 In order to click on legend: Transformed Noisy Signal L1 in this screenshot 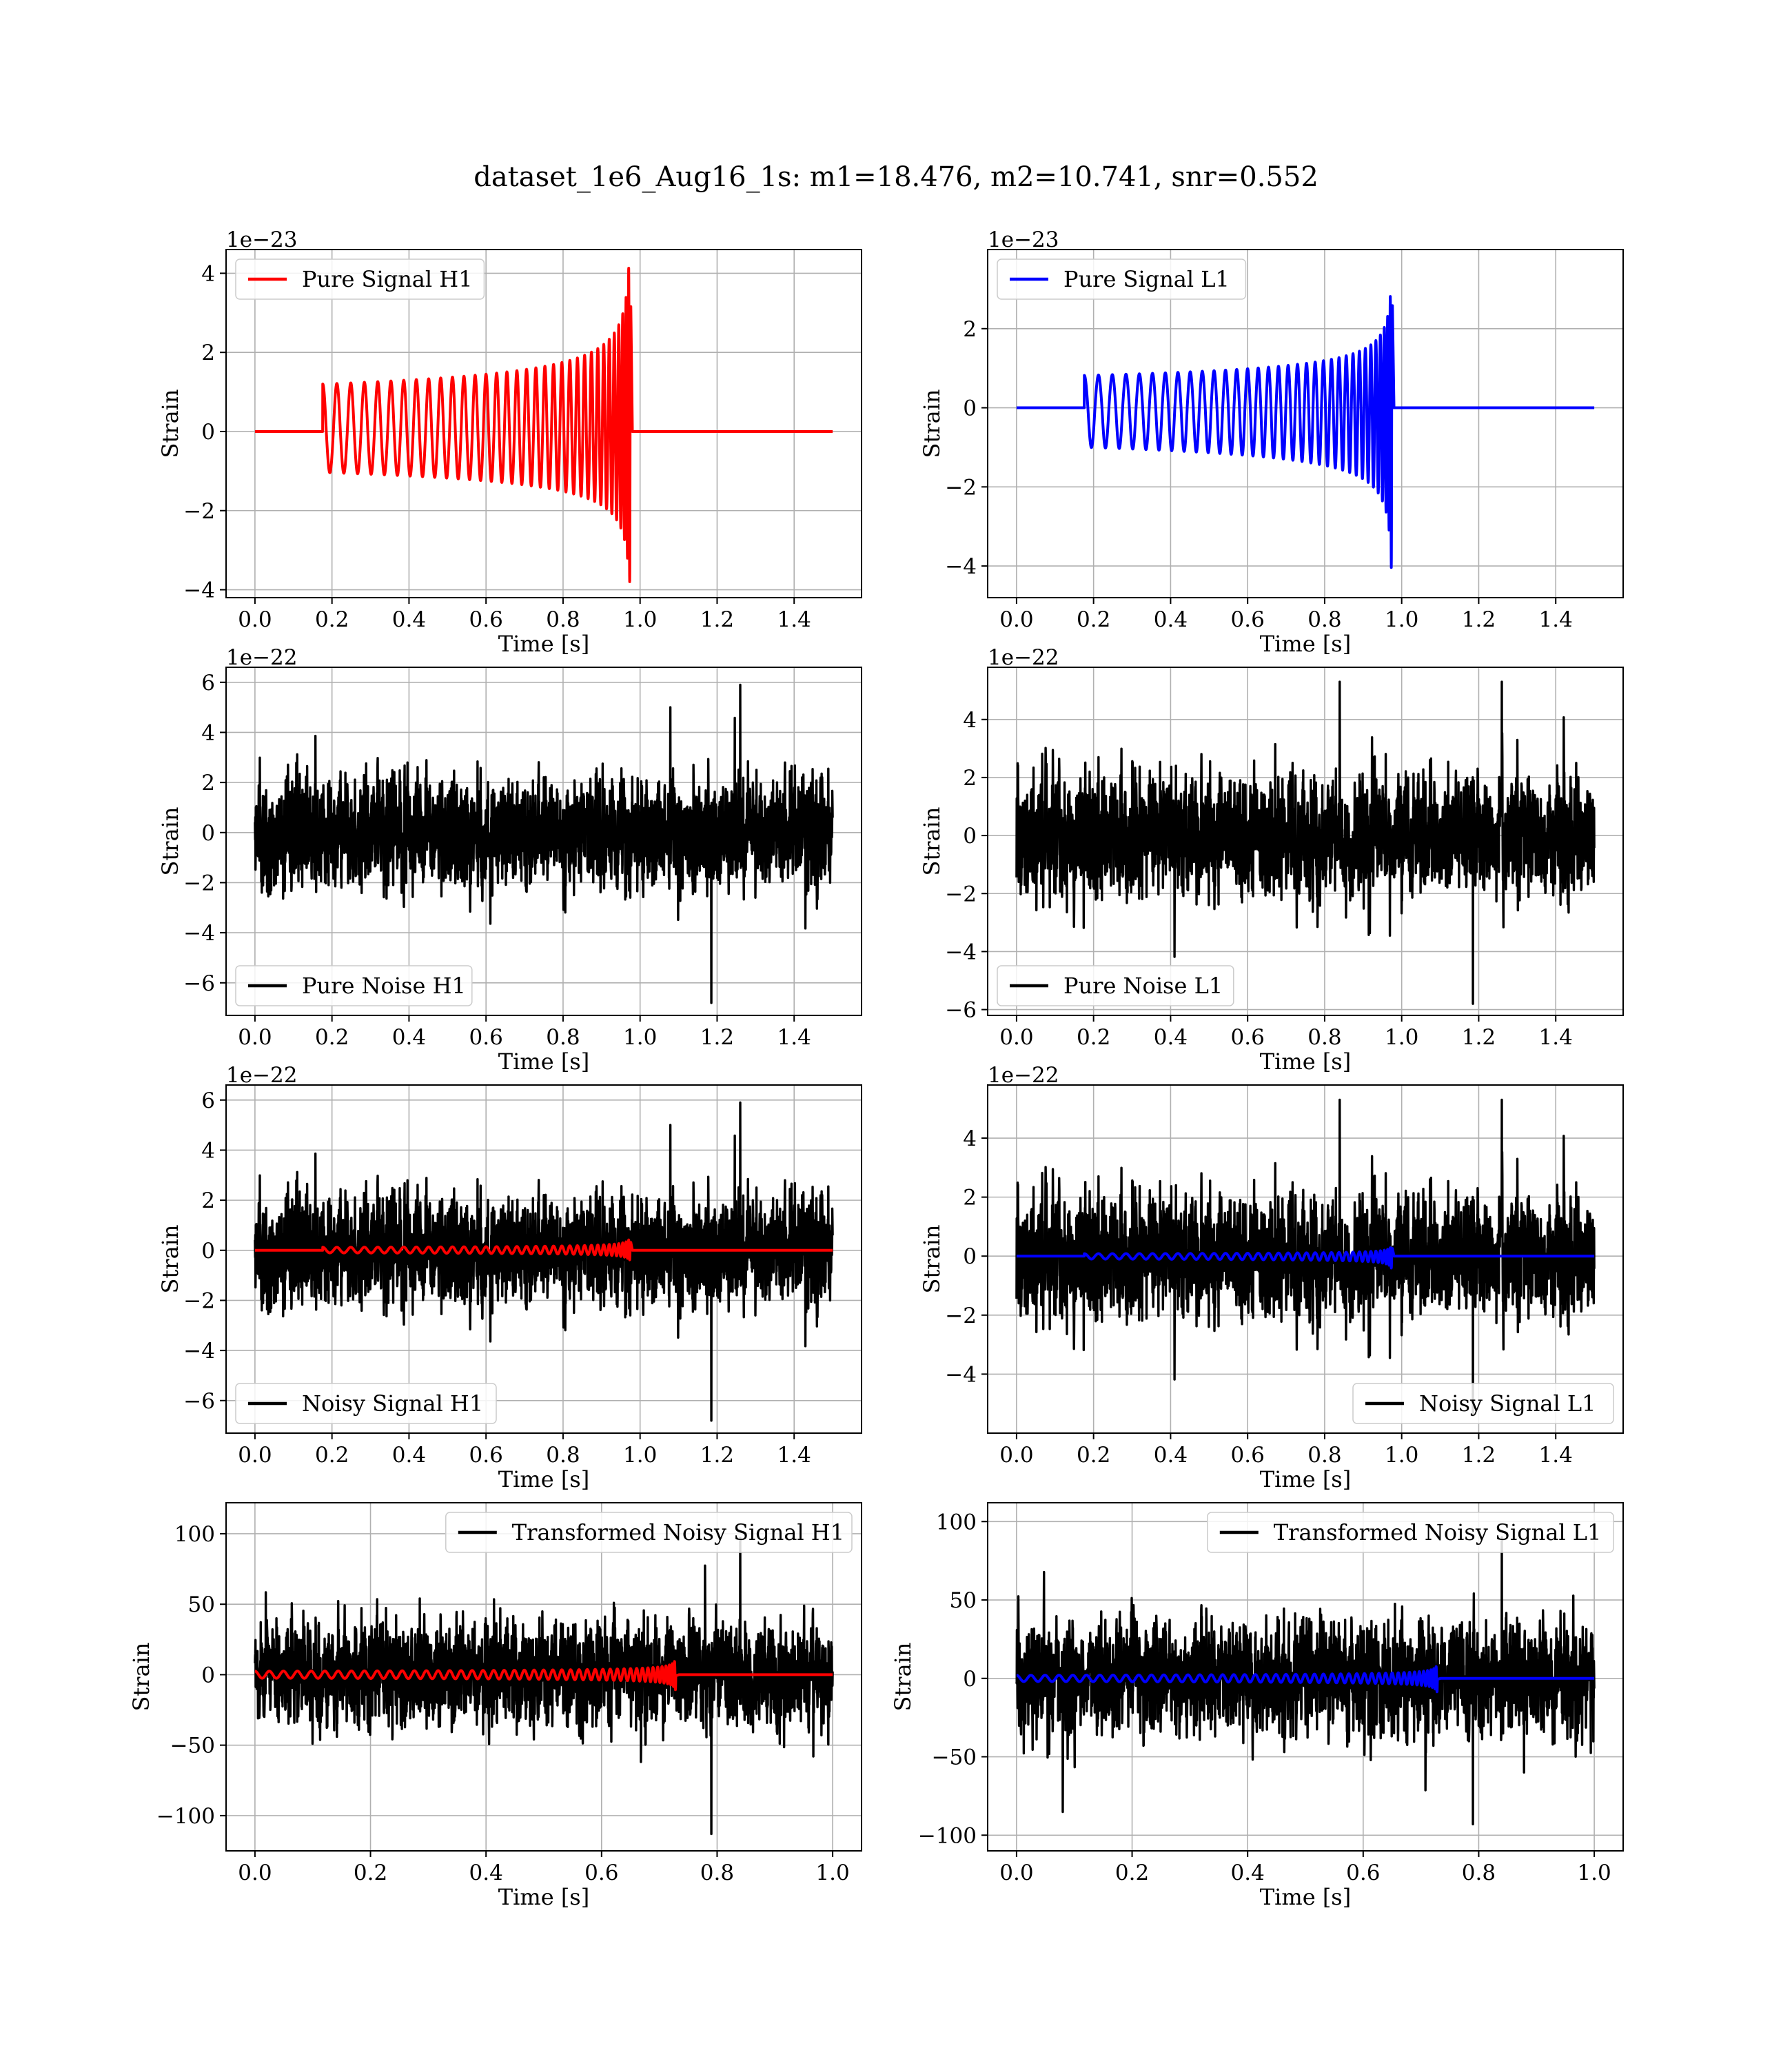, I will do `click(1410, 1532)`.